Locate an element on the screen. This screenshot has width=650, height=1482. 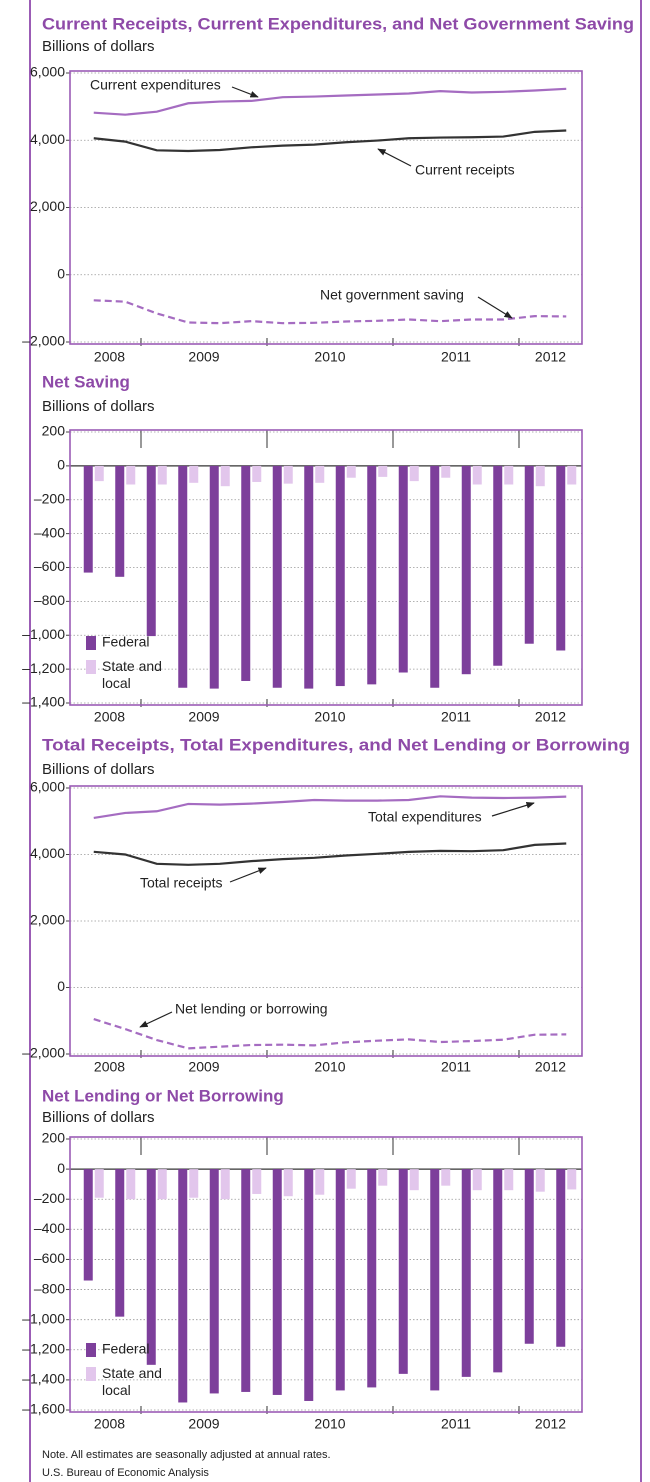
y-tick-label: 6,000 is located at coordinates (47, 787).